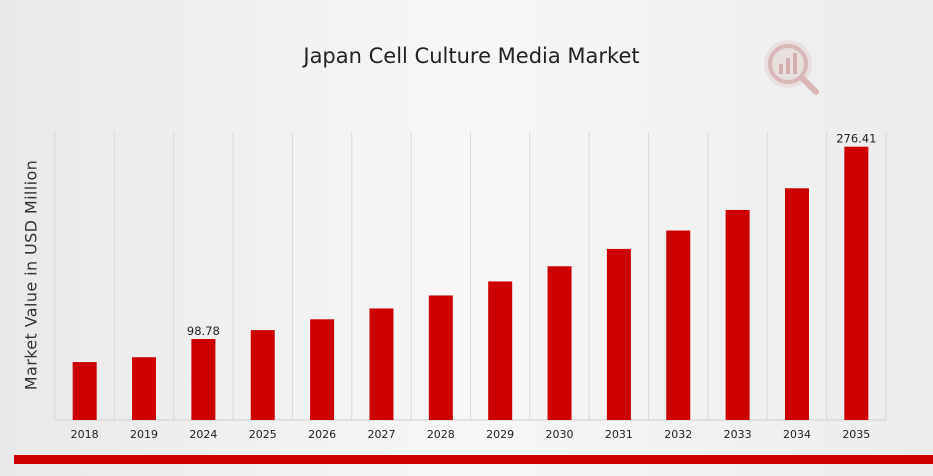  I want to click on x-tick-label: 2030, so click(560, 434).